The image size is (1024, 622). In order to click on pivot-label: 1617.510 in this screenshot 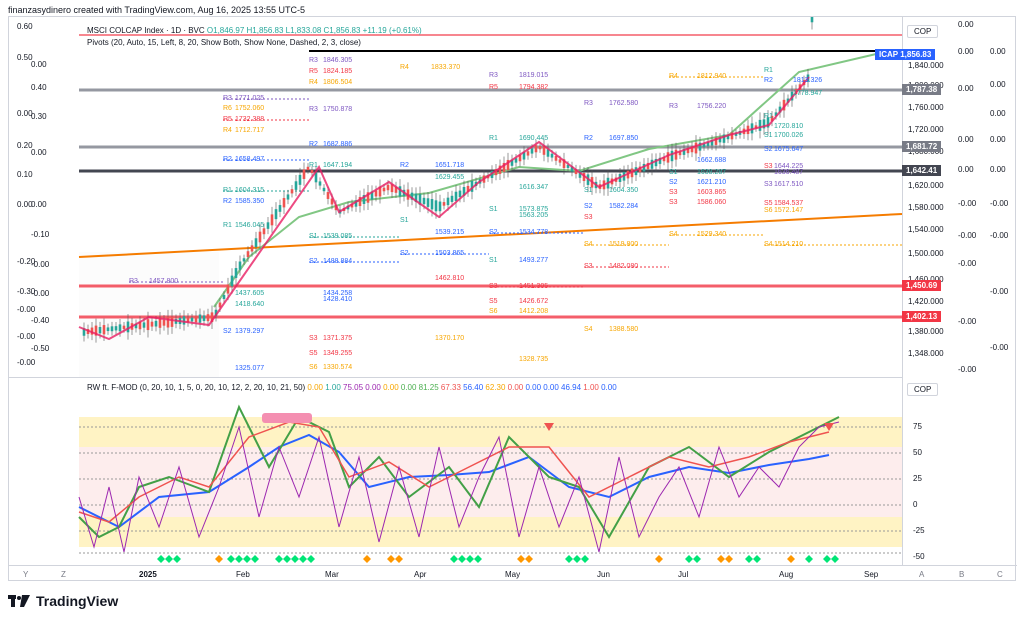, I will do `click(789, 184)`.